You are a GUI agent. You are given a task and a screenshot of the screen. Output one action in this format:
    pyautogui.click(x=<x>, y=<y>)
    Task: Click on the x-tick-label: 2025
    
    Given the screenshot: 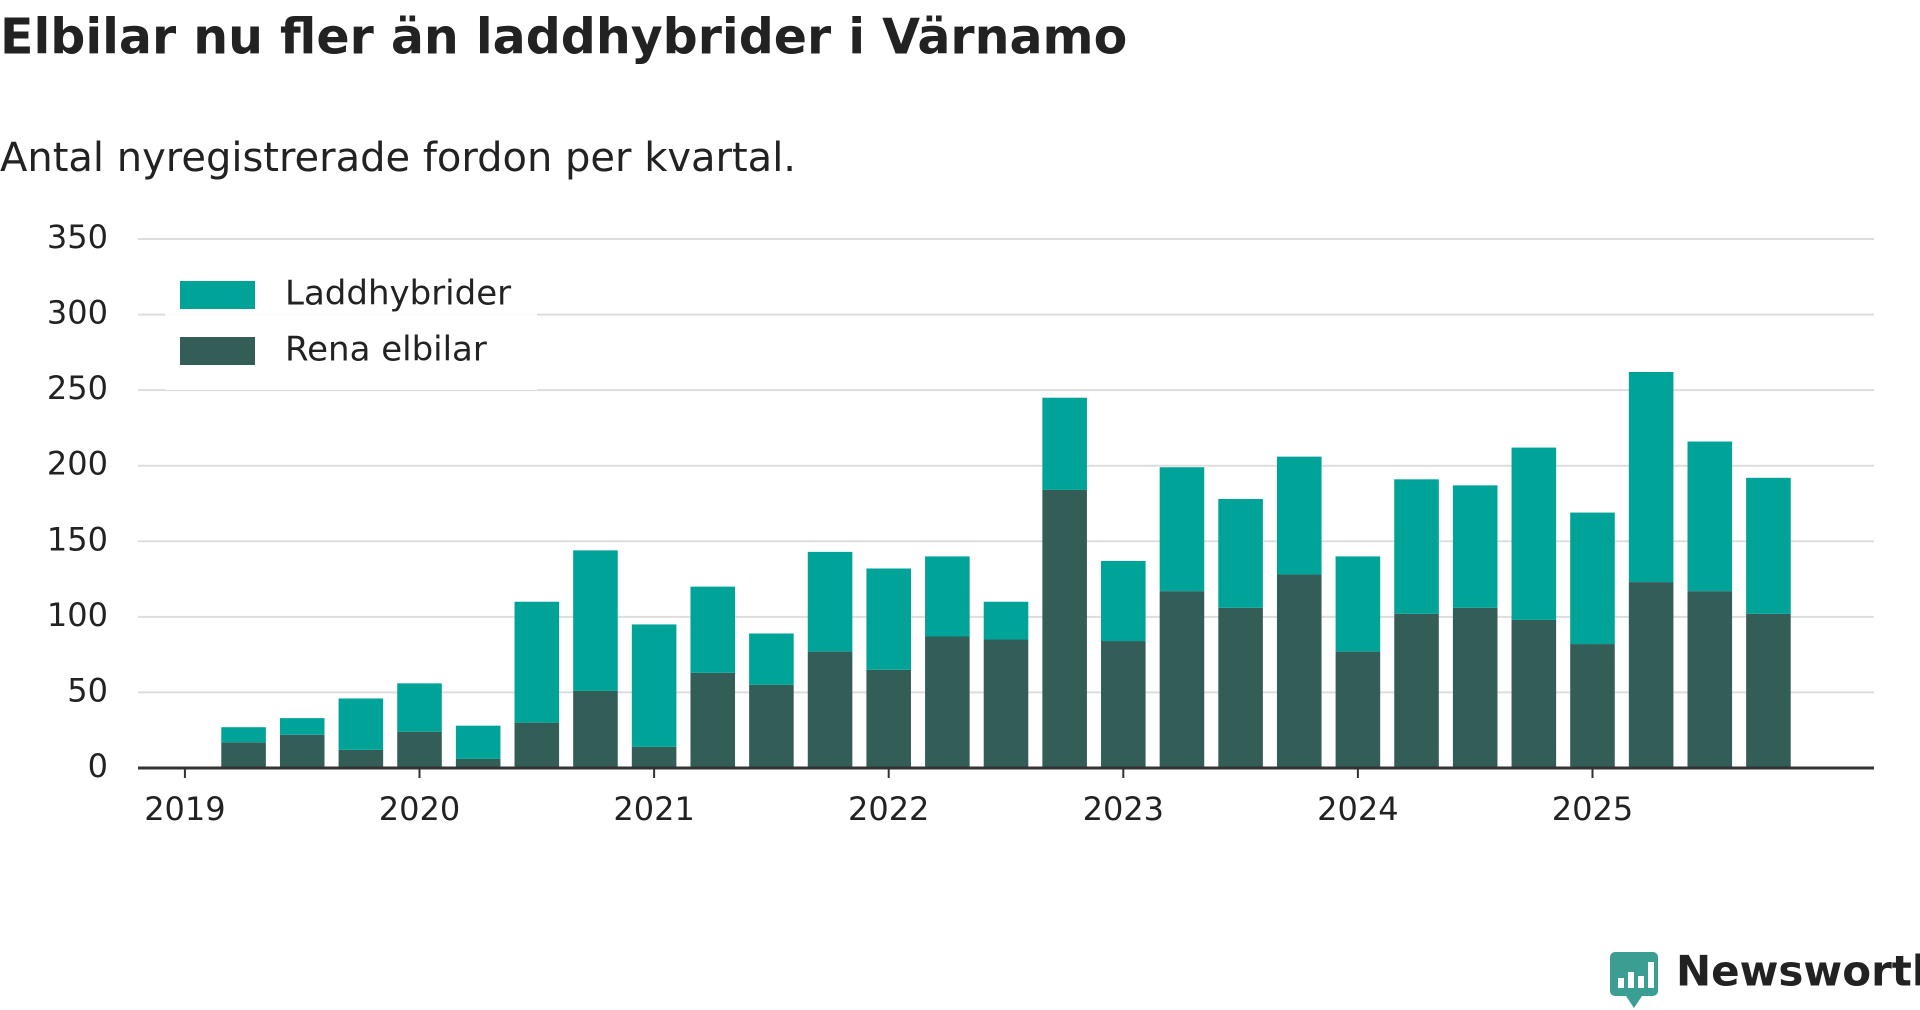 What is the action you would take?
    pyautogui.click(x=1592, y=809)
    